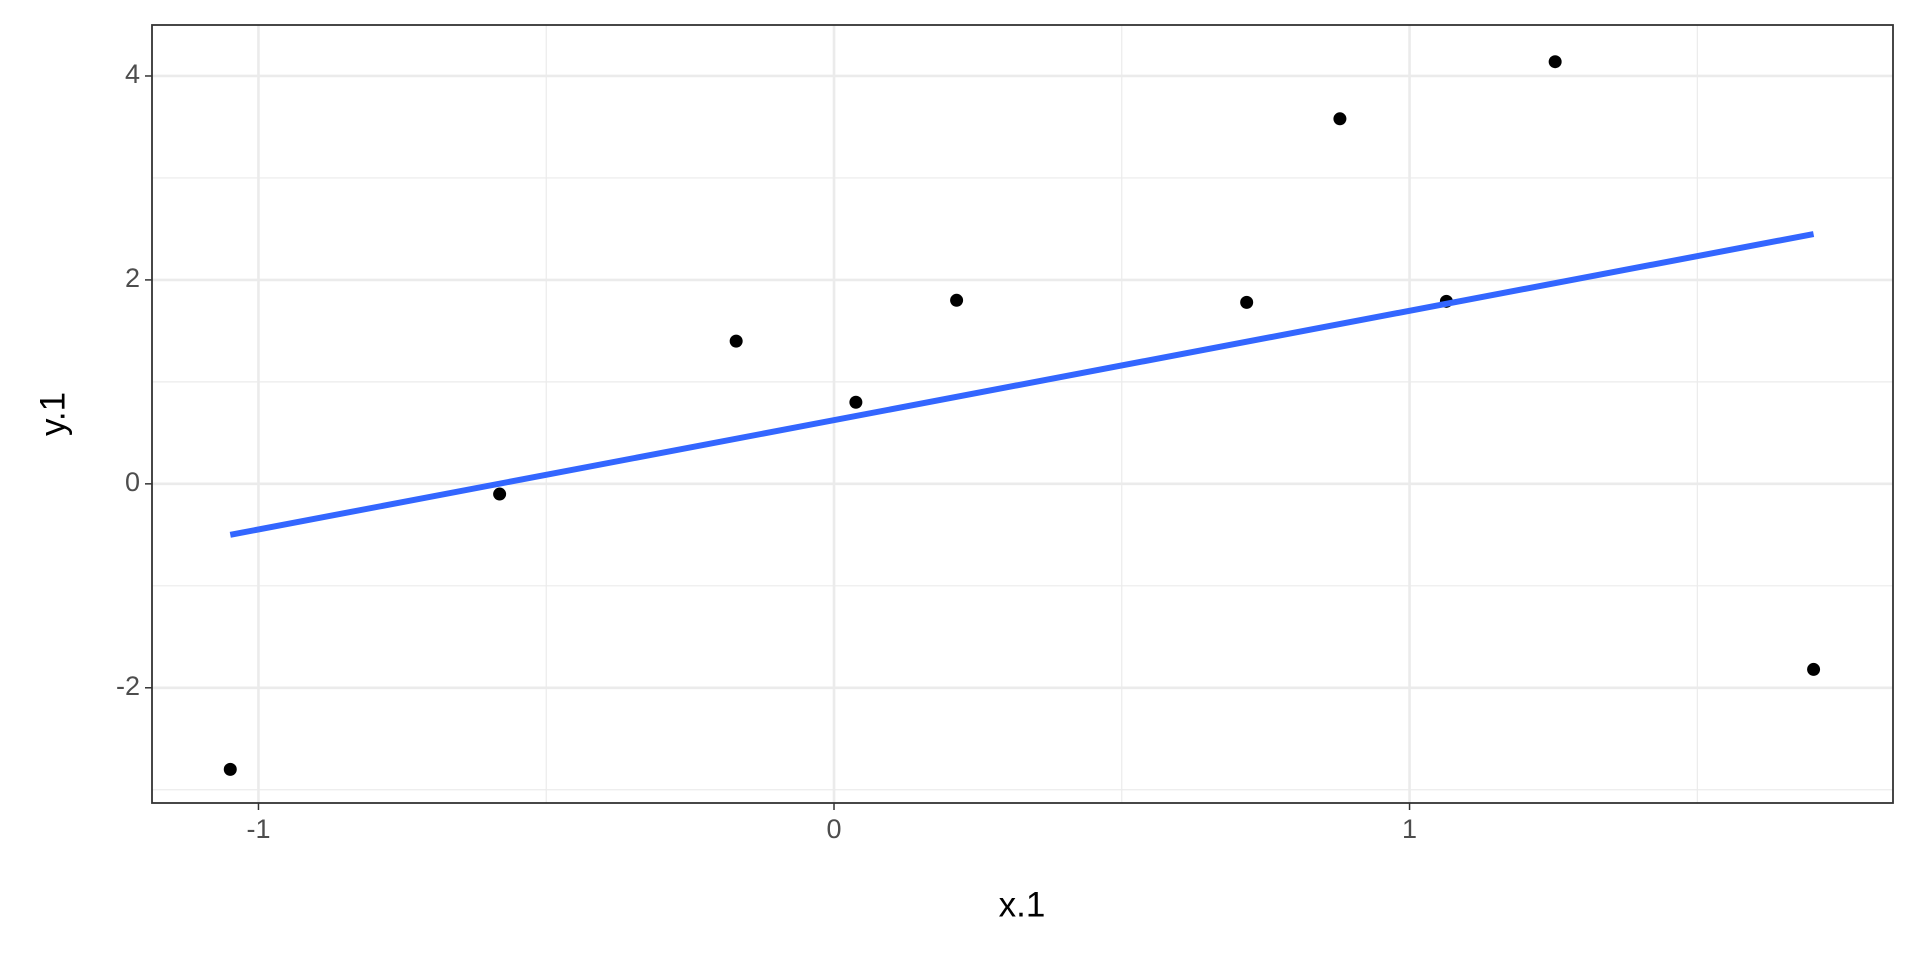 This screenshot has height=960, width=1920. I want to click on x-tick-label: 0, so click(833, 829).